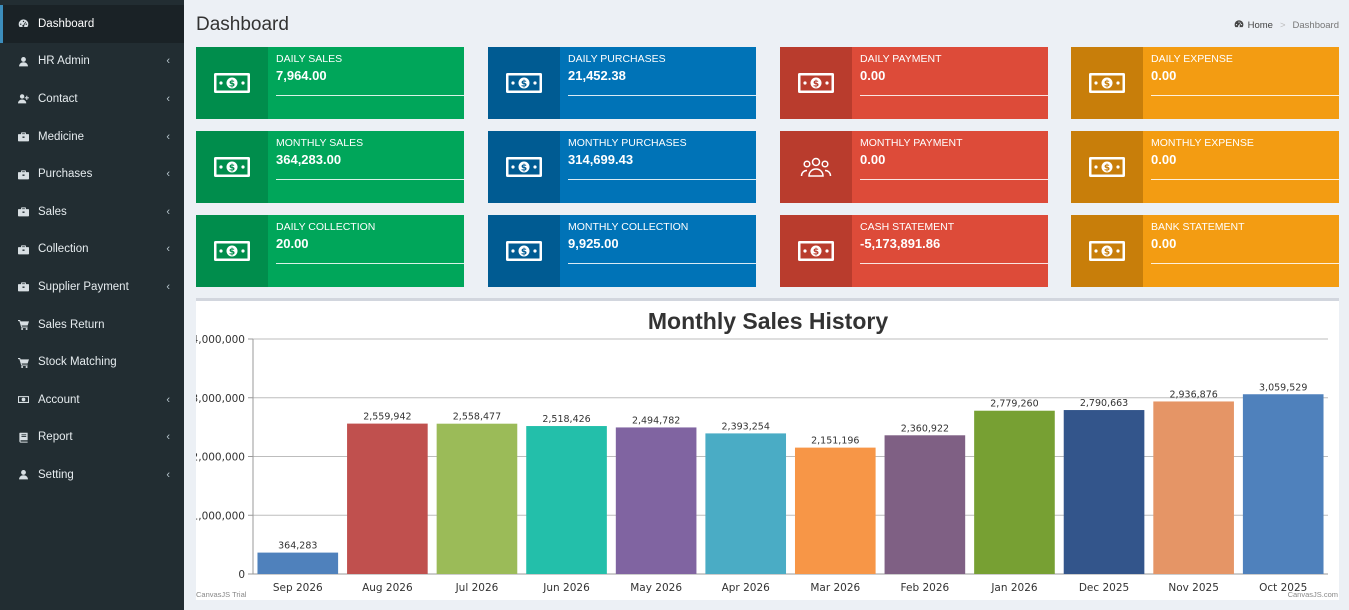 The image size is (1349, 610). Describe the element at coordinates (292, 243) in the screenshot. I see `info-box-value: 20.00` at that location.